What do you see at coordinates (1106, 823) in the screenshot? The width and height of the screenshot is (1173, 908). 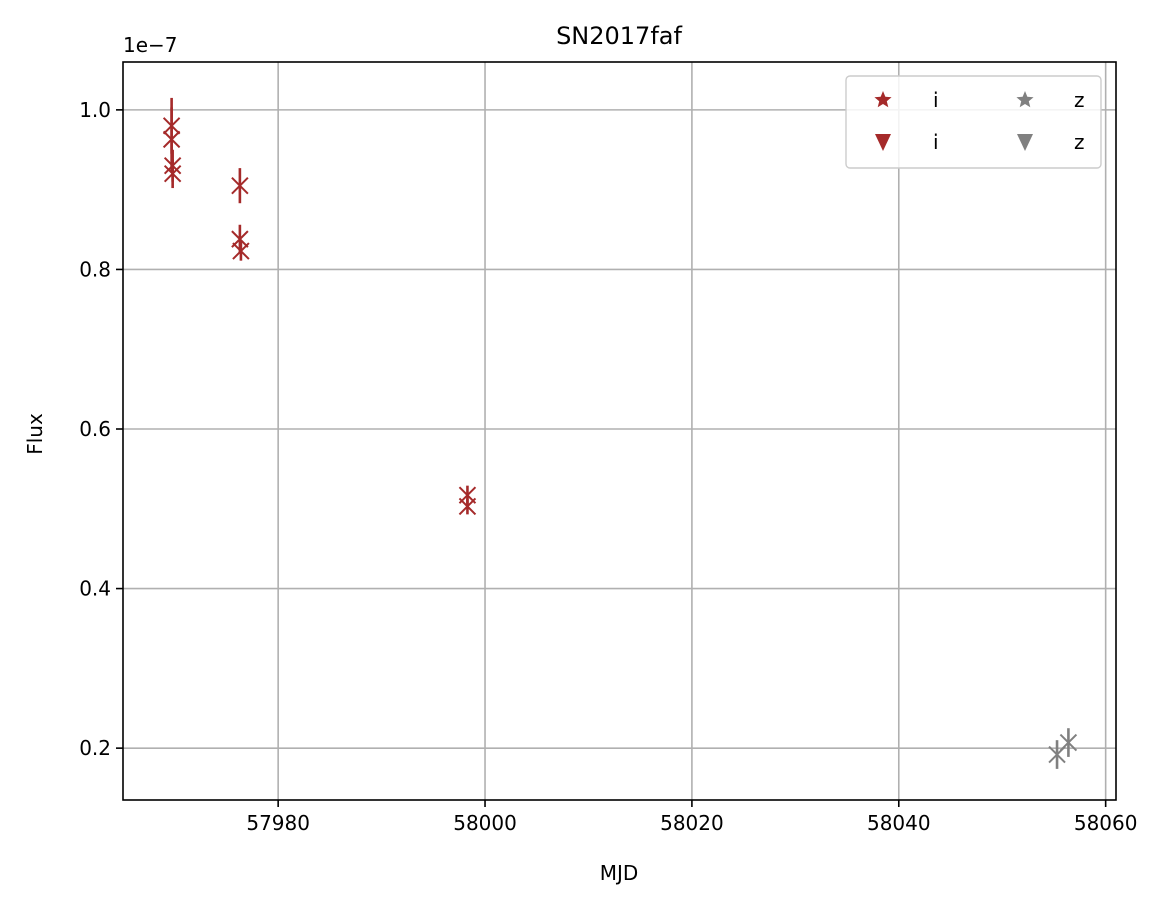 I see `x-tick-label: 58060` at bounding box center [1106, 823].